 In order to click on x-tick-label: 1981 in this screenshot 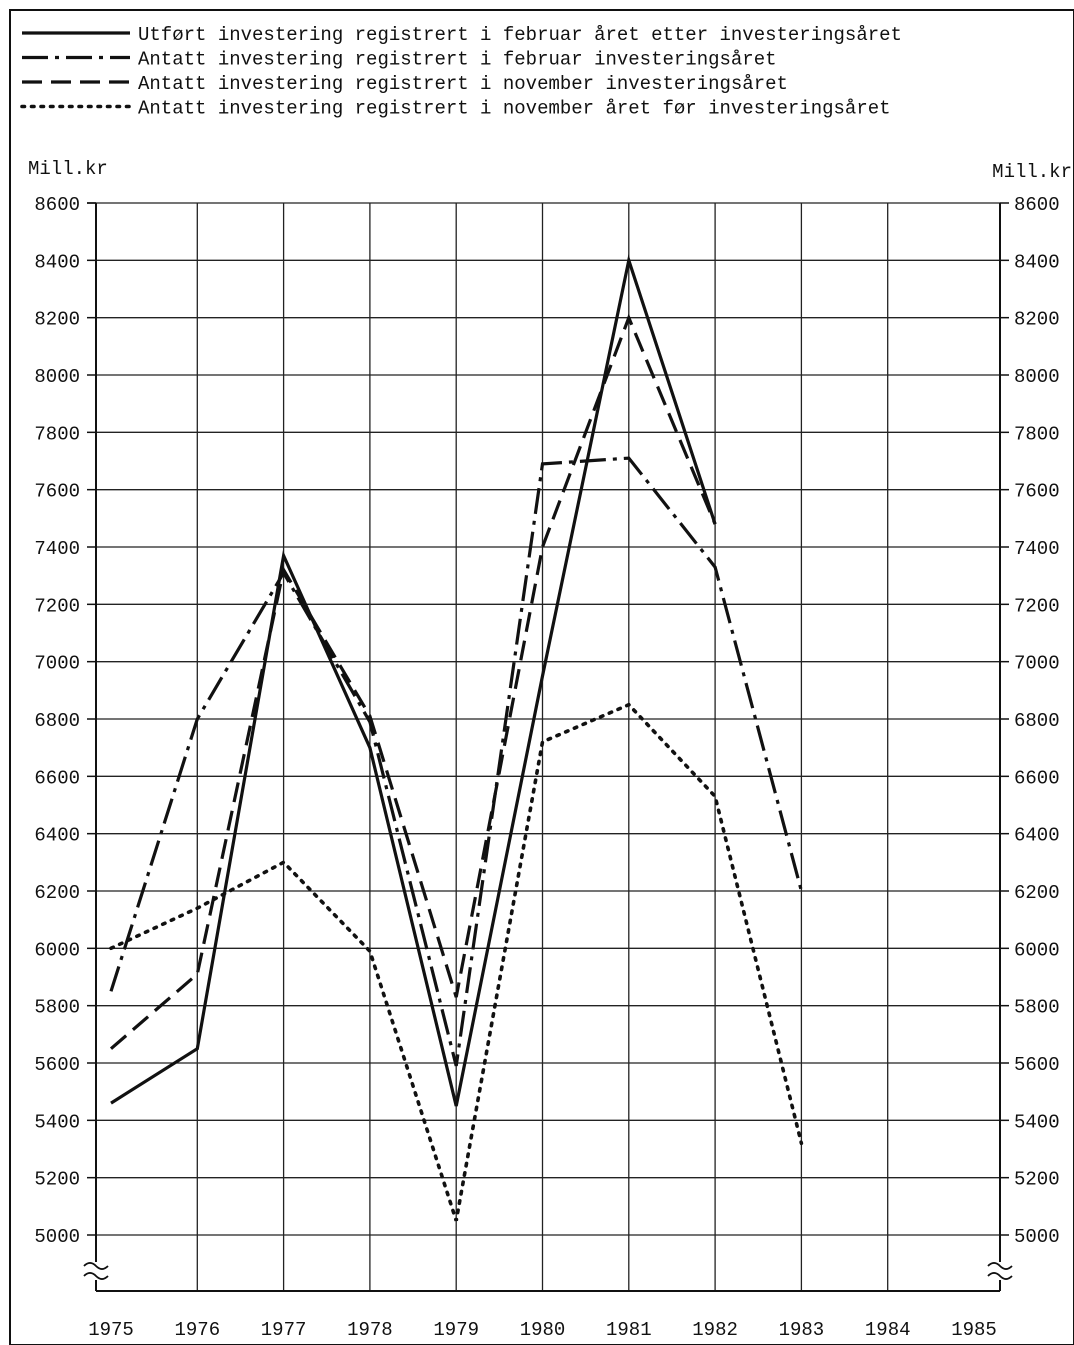, I will do `click(629, 1330)`.